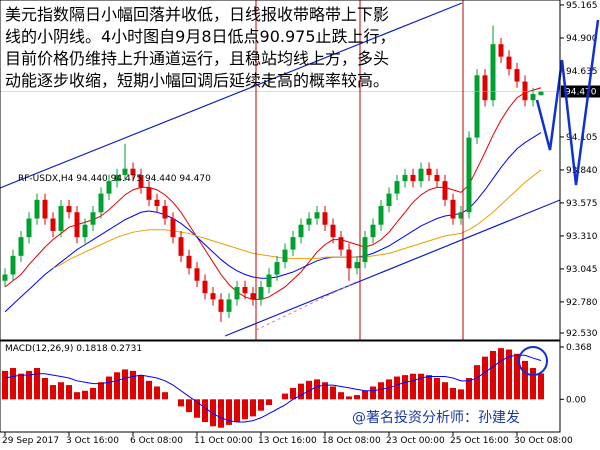 Image resolution: width=600 pixels, height=450 pixels. What do you see at coordinates (436, 418) in the screenshot?
I see `watermark: @著名投资分析师：孙建发` at bounding box center [436, 418].